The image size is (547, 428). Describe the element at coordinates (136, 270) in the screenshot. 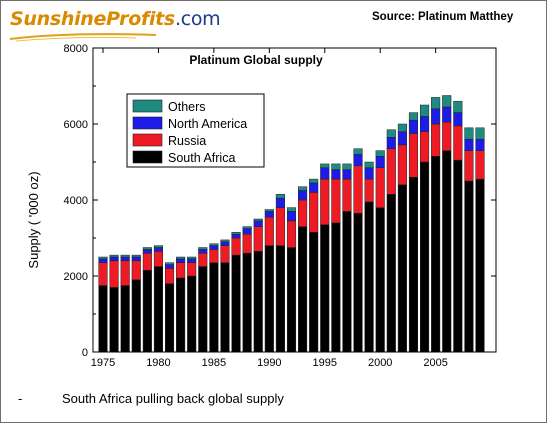

I see `bar-russia-1978` at that location.